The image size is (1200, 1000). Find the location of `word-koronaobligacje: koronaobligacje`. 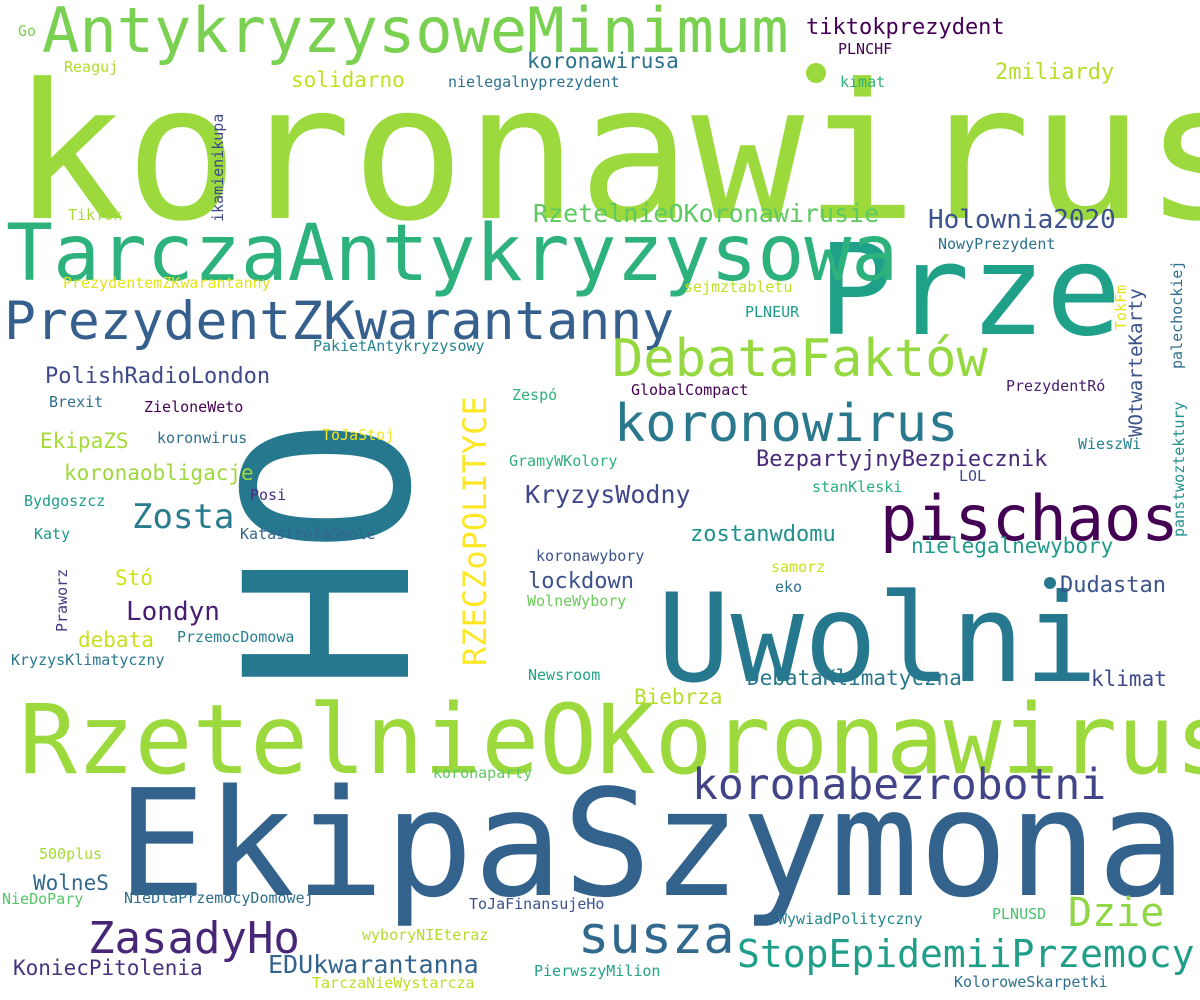

word-koronaobligacje: koronaobligacje is located at coordinates (159, 473).